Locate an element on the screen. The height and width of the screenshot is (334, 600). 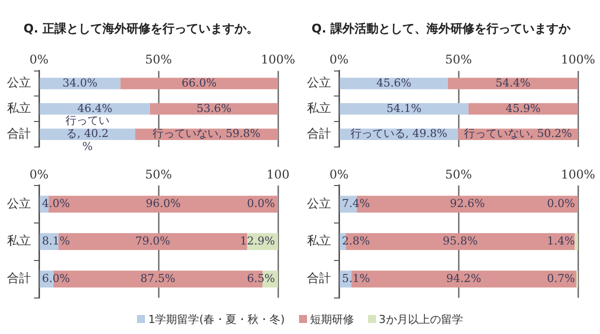
data-label: 92.6% is located at coordinates (467, 203).